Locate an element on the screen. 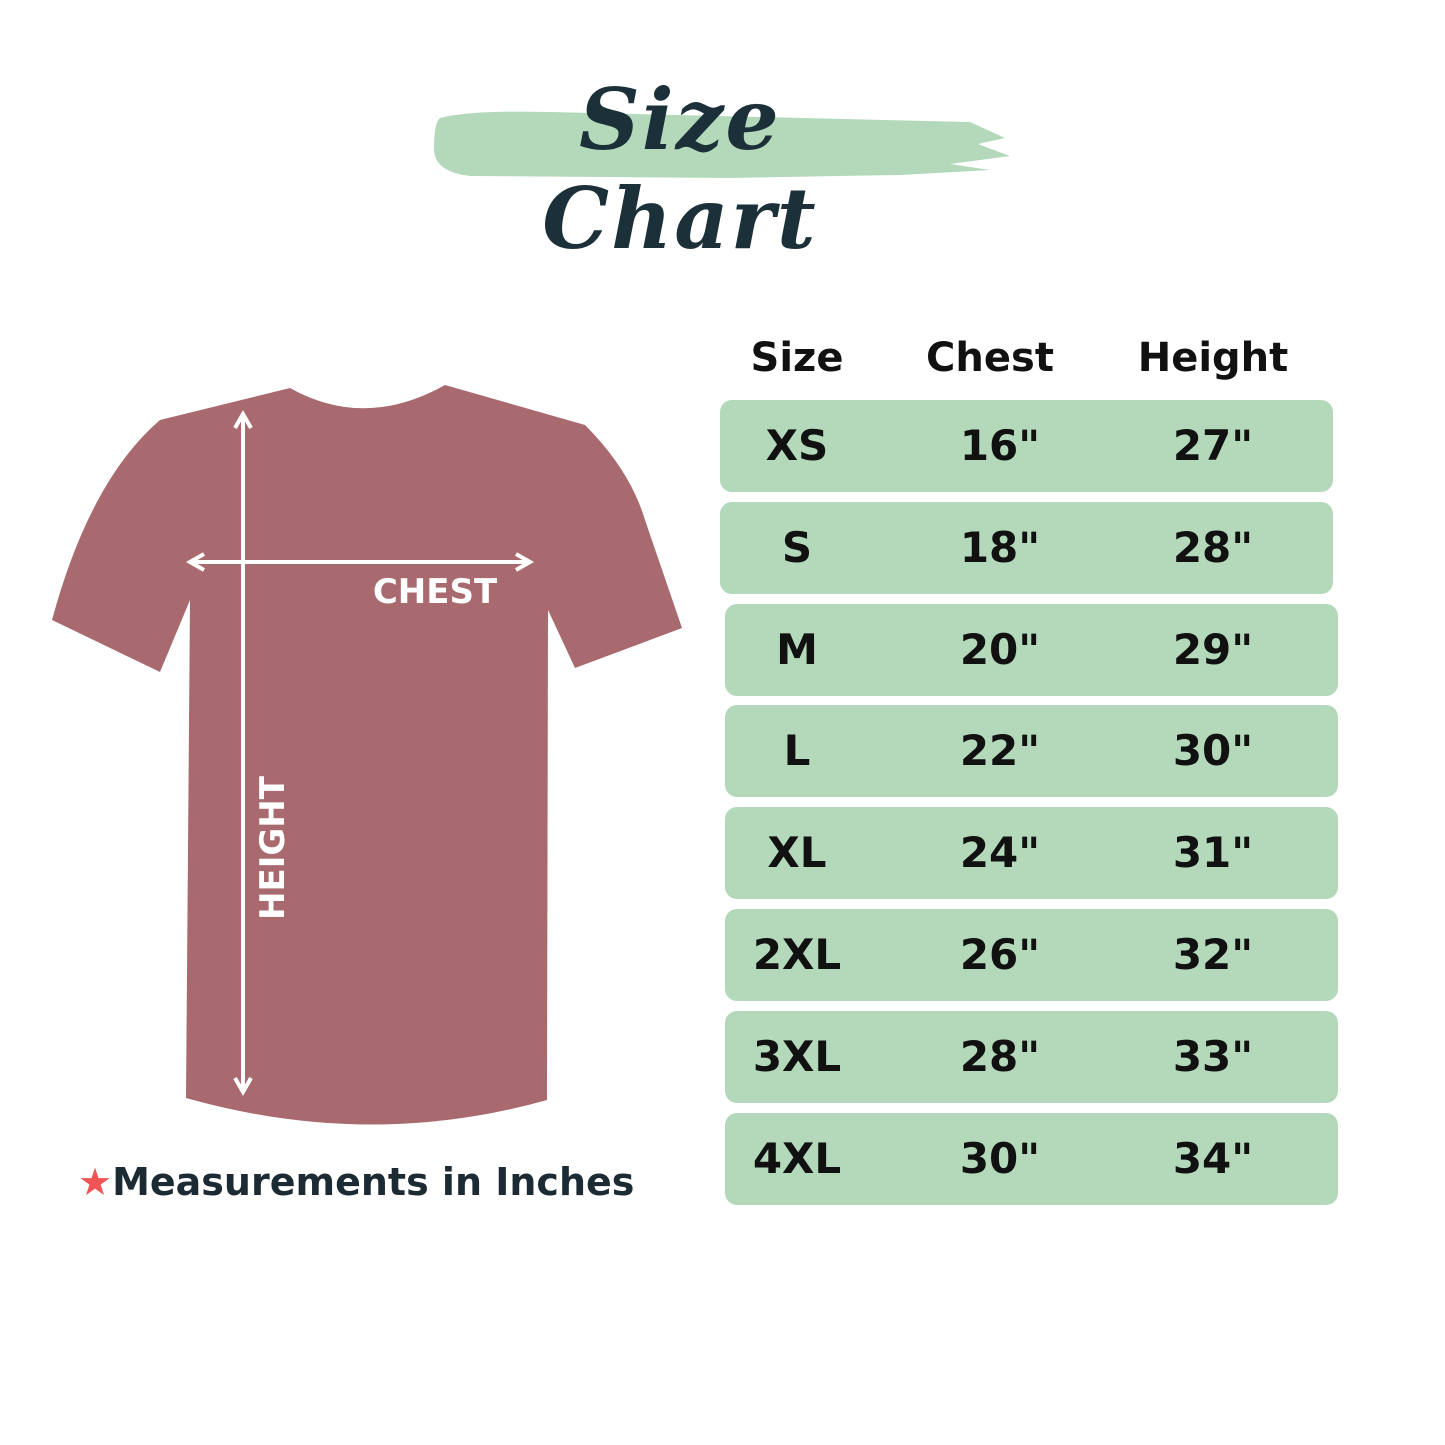 The width and height of the screenshot is (1445, 1445). table-row: XS 16" 27" is located at coordinates (1026, 446).